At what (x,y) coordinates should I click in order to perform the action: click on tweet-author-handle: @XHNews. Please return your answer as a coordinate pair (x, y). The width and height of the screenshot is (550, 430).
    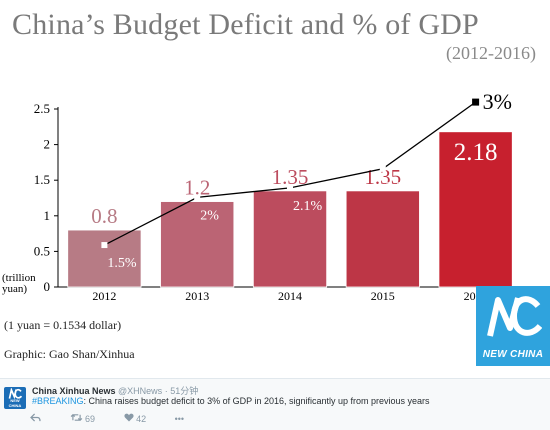
    Looking at the image, I should click on (140, 391).